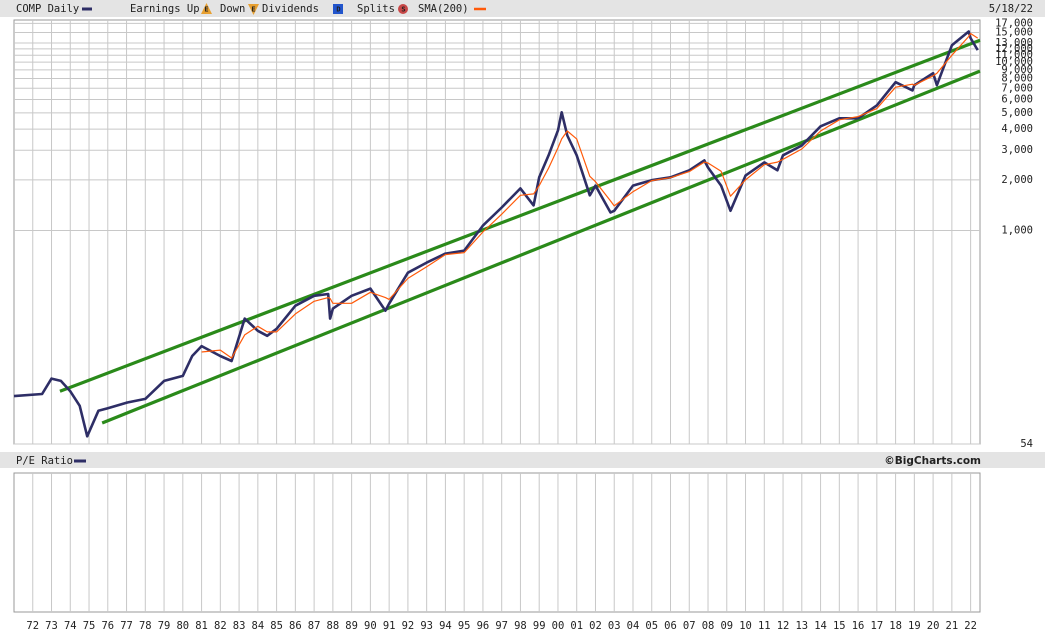  What do you see at coordinates (483, 626) in the screenshot?
I see `x-tick-label: 96` at bounding box center [483, 626].